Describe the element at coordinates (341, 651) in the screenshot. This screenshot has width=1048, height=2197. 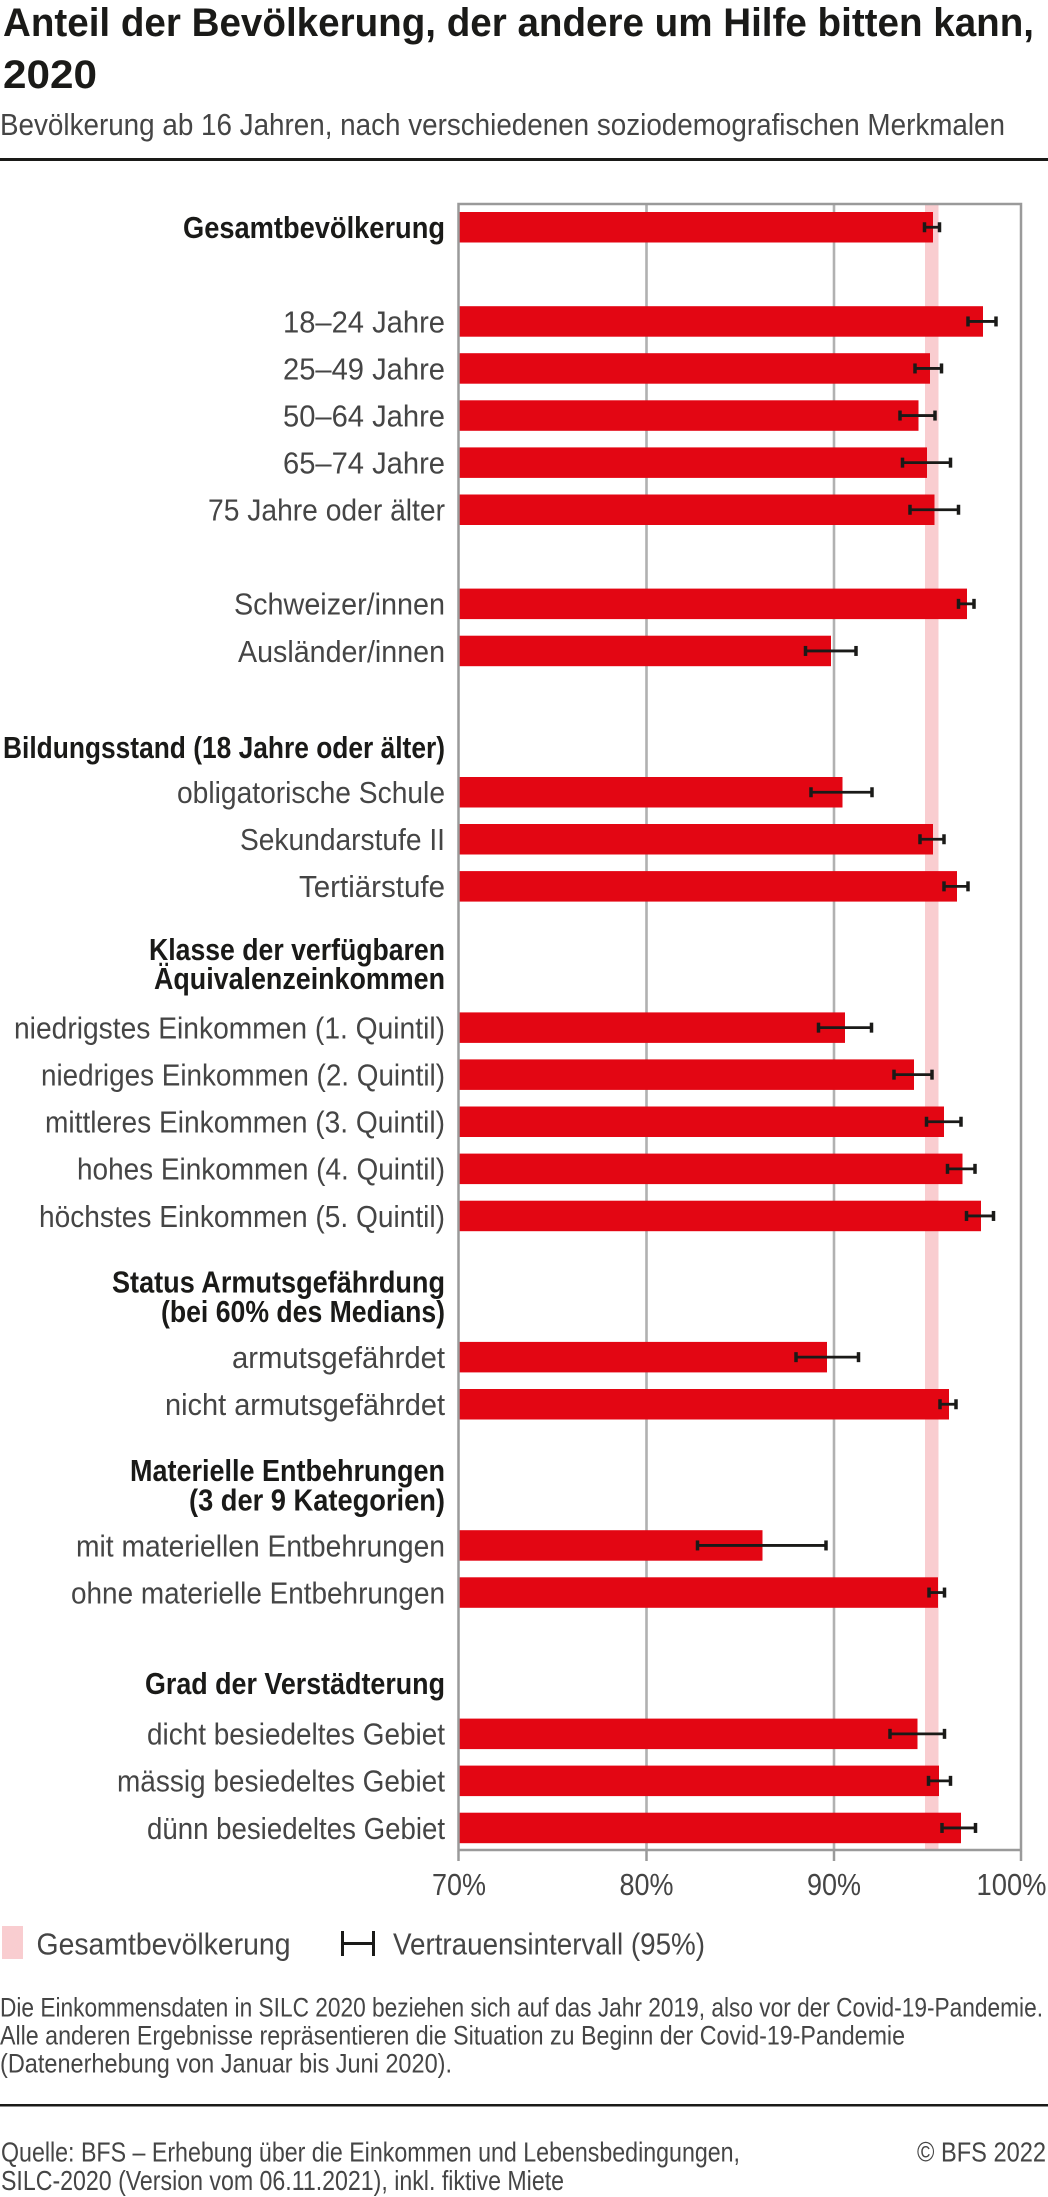
I see `svg-text: Ausländer/innen` at that location.